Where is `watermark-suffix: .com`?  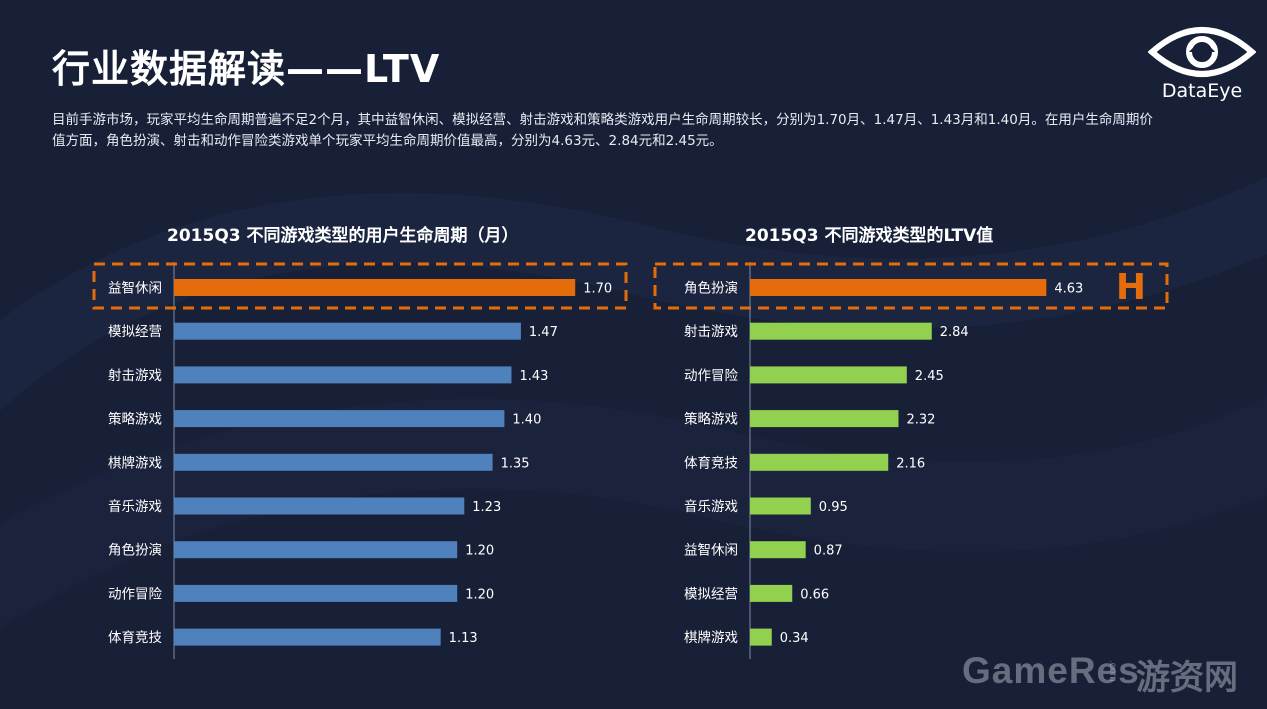
watermark-suffix: .com is located at coordinates (1112, 671).